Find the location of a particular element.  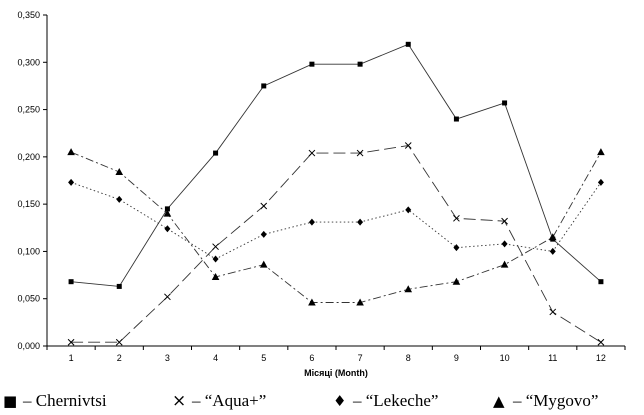

legend-entry-3: ♦ – “Lekeche” is located at coordinates (385, 400).